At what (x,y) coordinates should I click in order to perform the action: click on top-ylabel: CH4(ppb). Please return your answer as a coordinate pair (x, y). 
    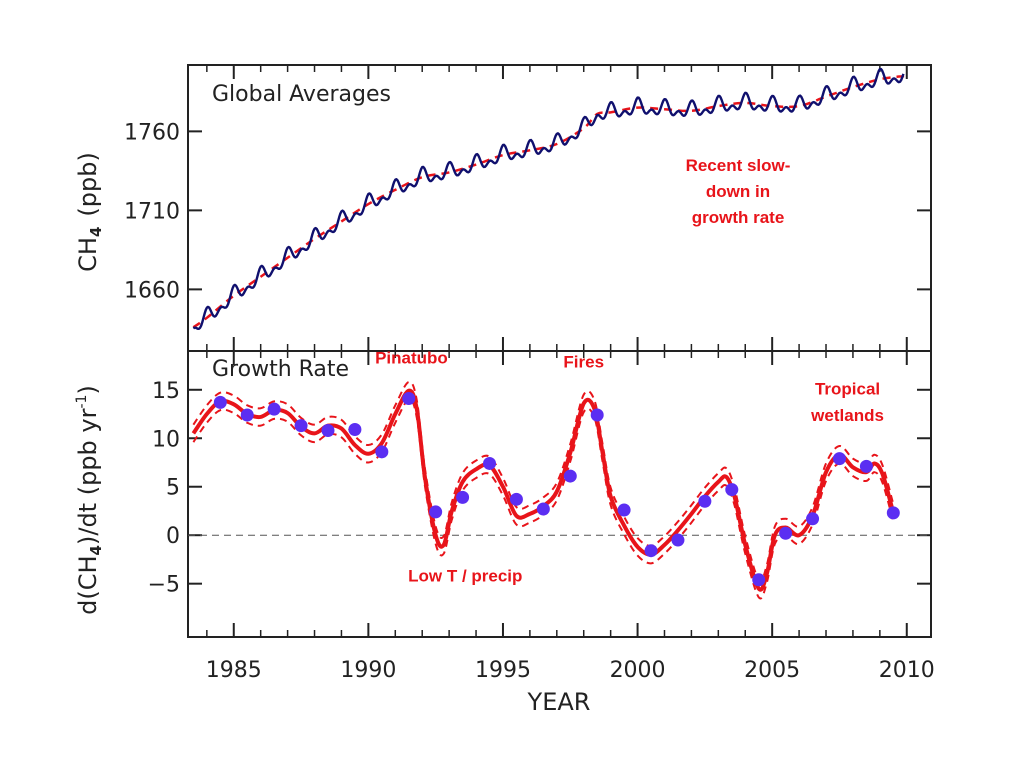
    Looking at the image, I should click on (89, 212).